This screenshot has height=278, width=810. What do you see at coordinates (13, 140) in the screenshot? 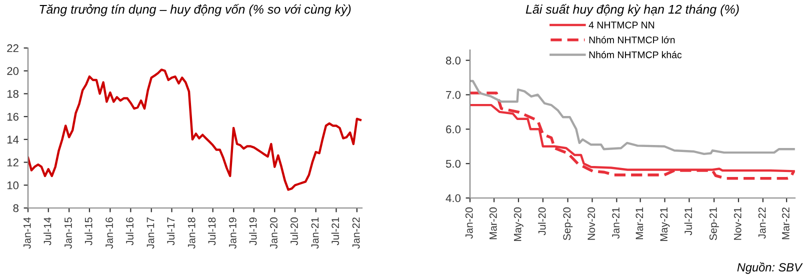
I see `y-tick-label: 14` at bounding box center [13, 140].